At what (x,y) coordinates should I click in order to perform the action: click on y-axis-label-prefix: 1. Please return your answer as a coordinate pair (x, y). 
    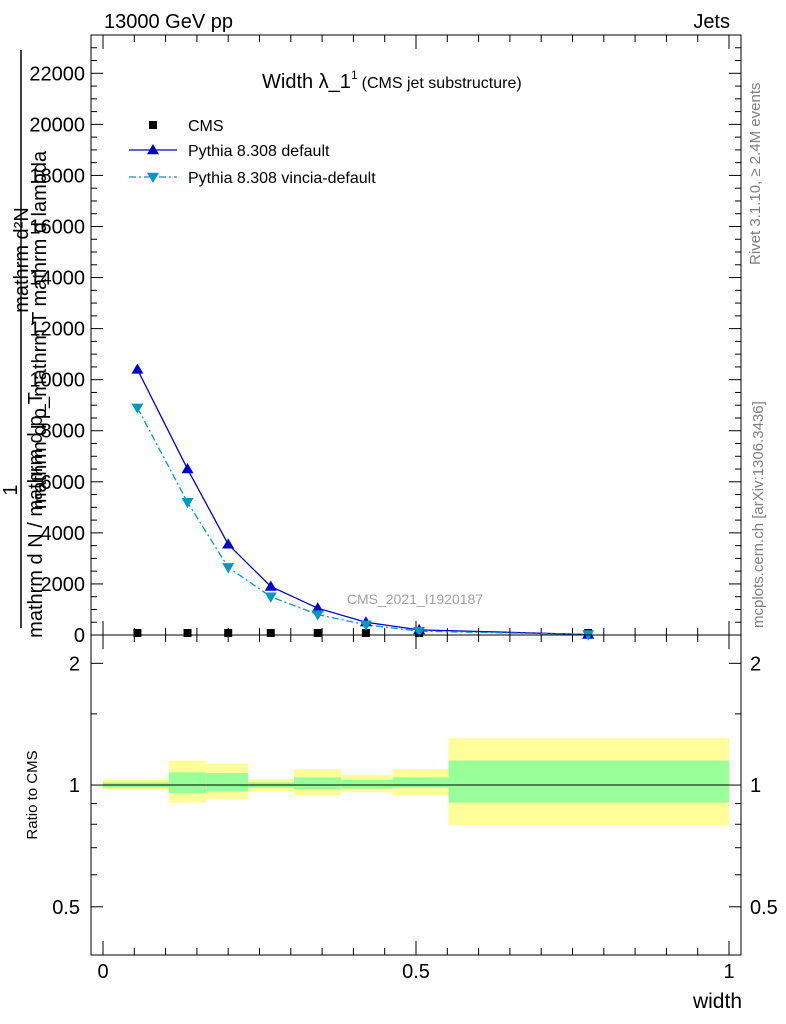
    Looking at the image, I should click on (11, 489).